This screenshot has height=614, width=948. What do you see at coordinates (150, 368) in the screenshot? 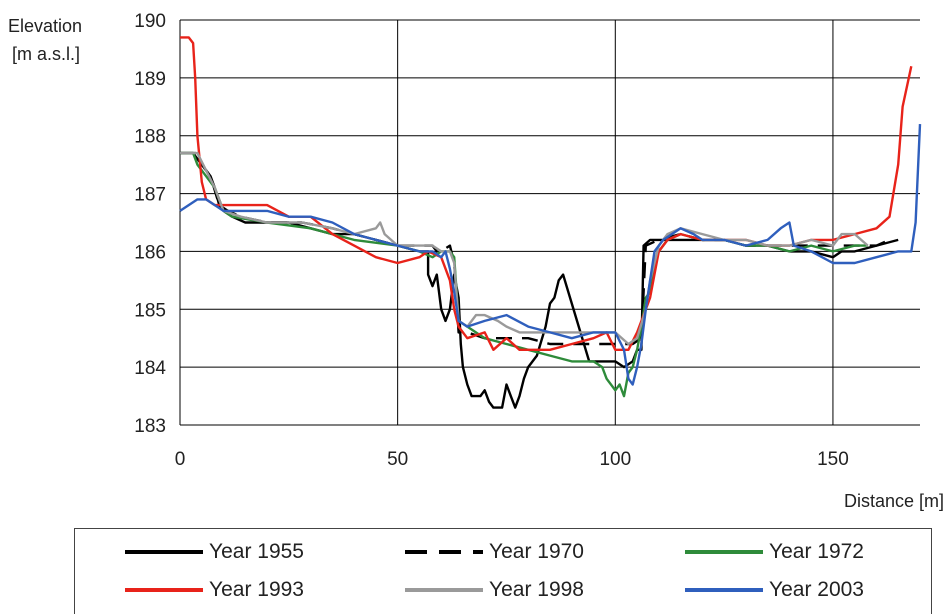
I see `y-tick-label: 184` at bounding box center [150, 368].